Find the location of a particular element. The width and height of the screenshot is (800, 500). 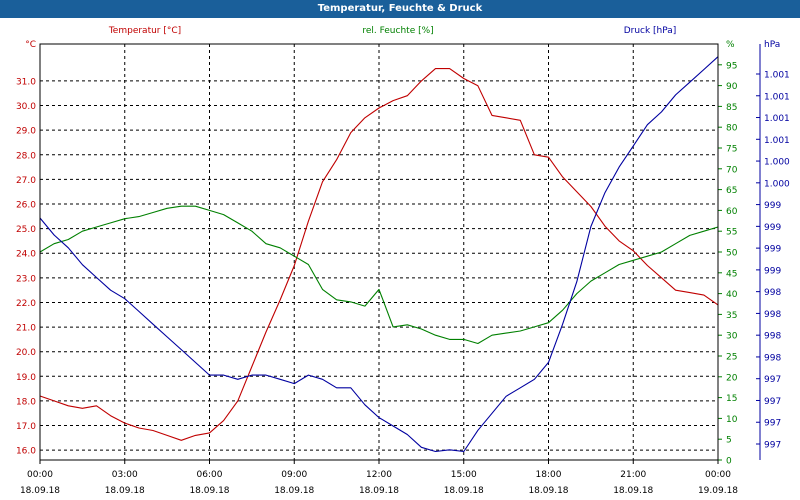

temperature-tick-label: 17.0 is located at coordinates (26, 427).